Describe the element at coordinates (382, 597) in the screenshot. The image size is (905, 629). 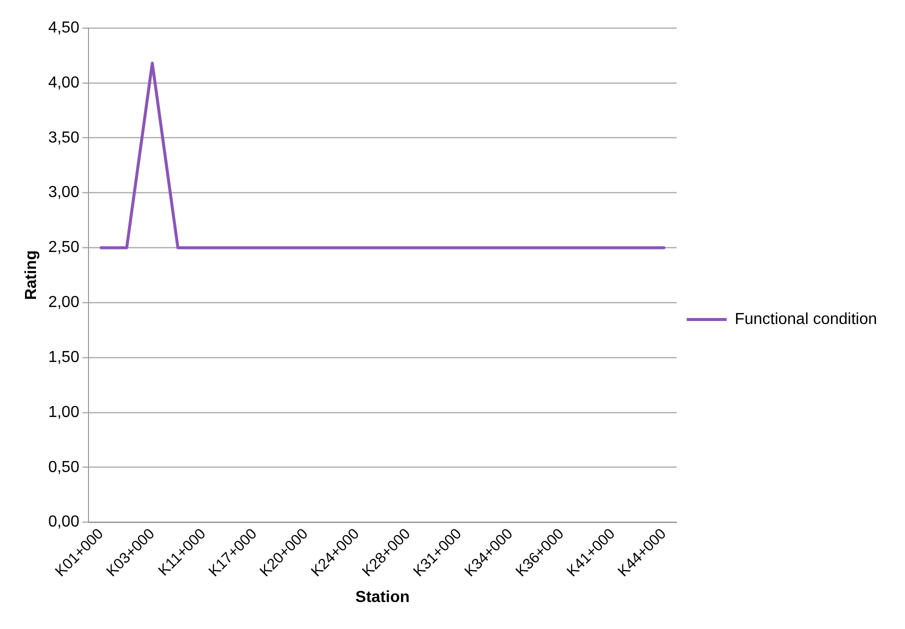
I see `x-axis-title: Station` at that location.